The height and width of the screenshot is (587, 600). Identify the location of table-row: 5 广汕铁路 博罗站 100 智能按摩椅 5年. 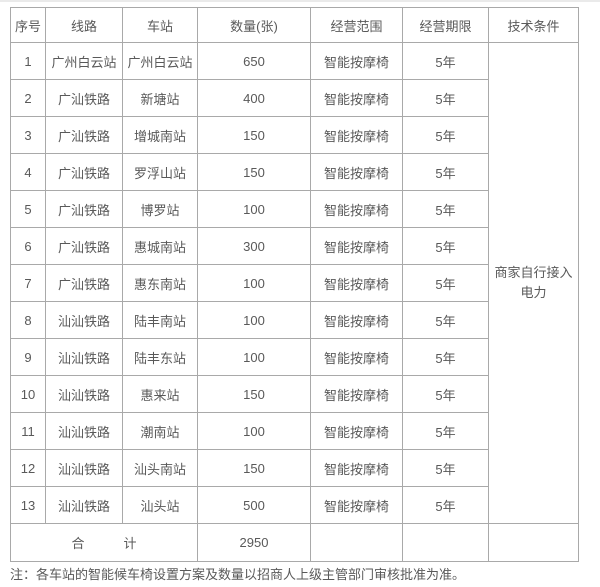
(294, 209).